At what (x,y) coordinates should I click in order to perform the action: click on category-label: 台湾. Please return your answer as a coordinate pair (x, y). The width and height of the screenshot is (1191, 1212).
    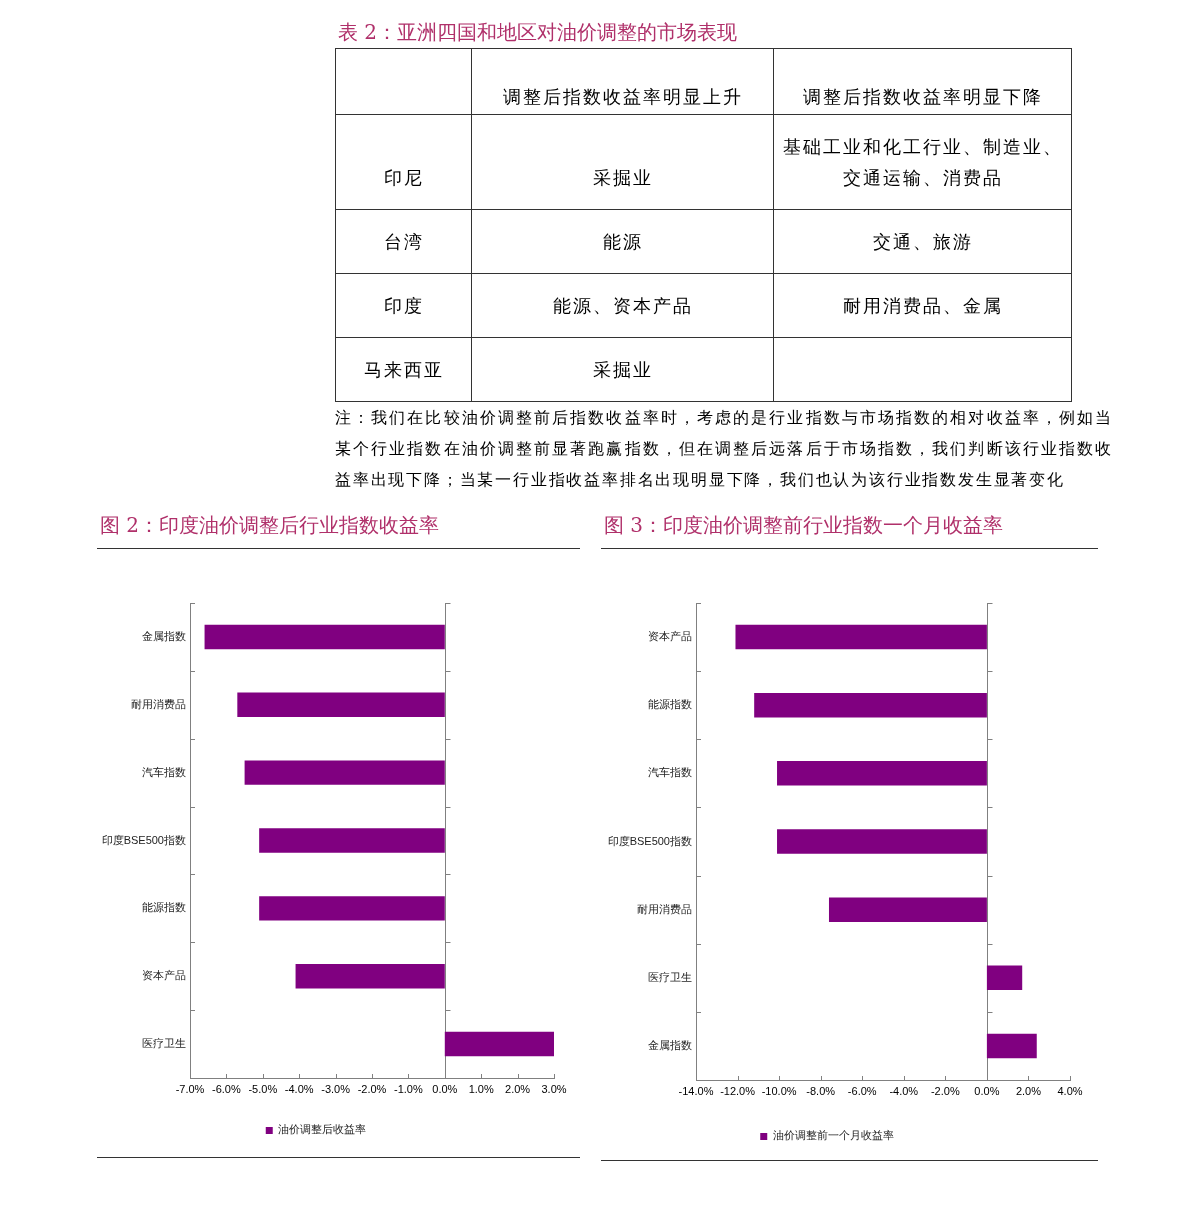
    Looking at the image, I should click on (403, 241).